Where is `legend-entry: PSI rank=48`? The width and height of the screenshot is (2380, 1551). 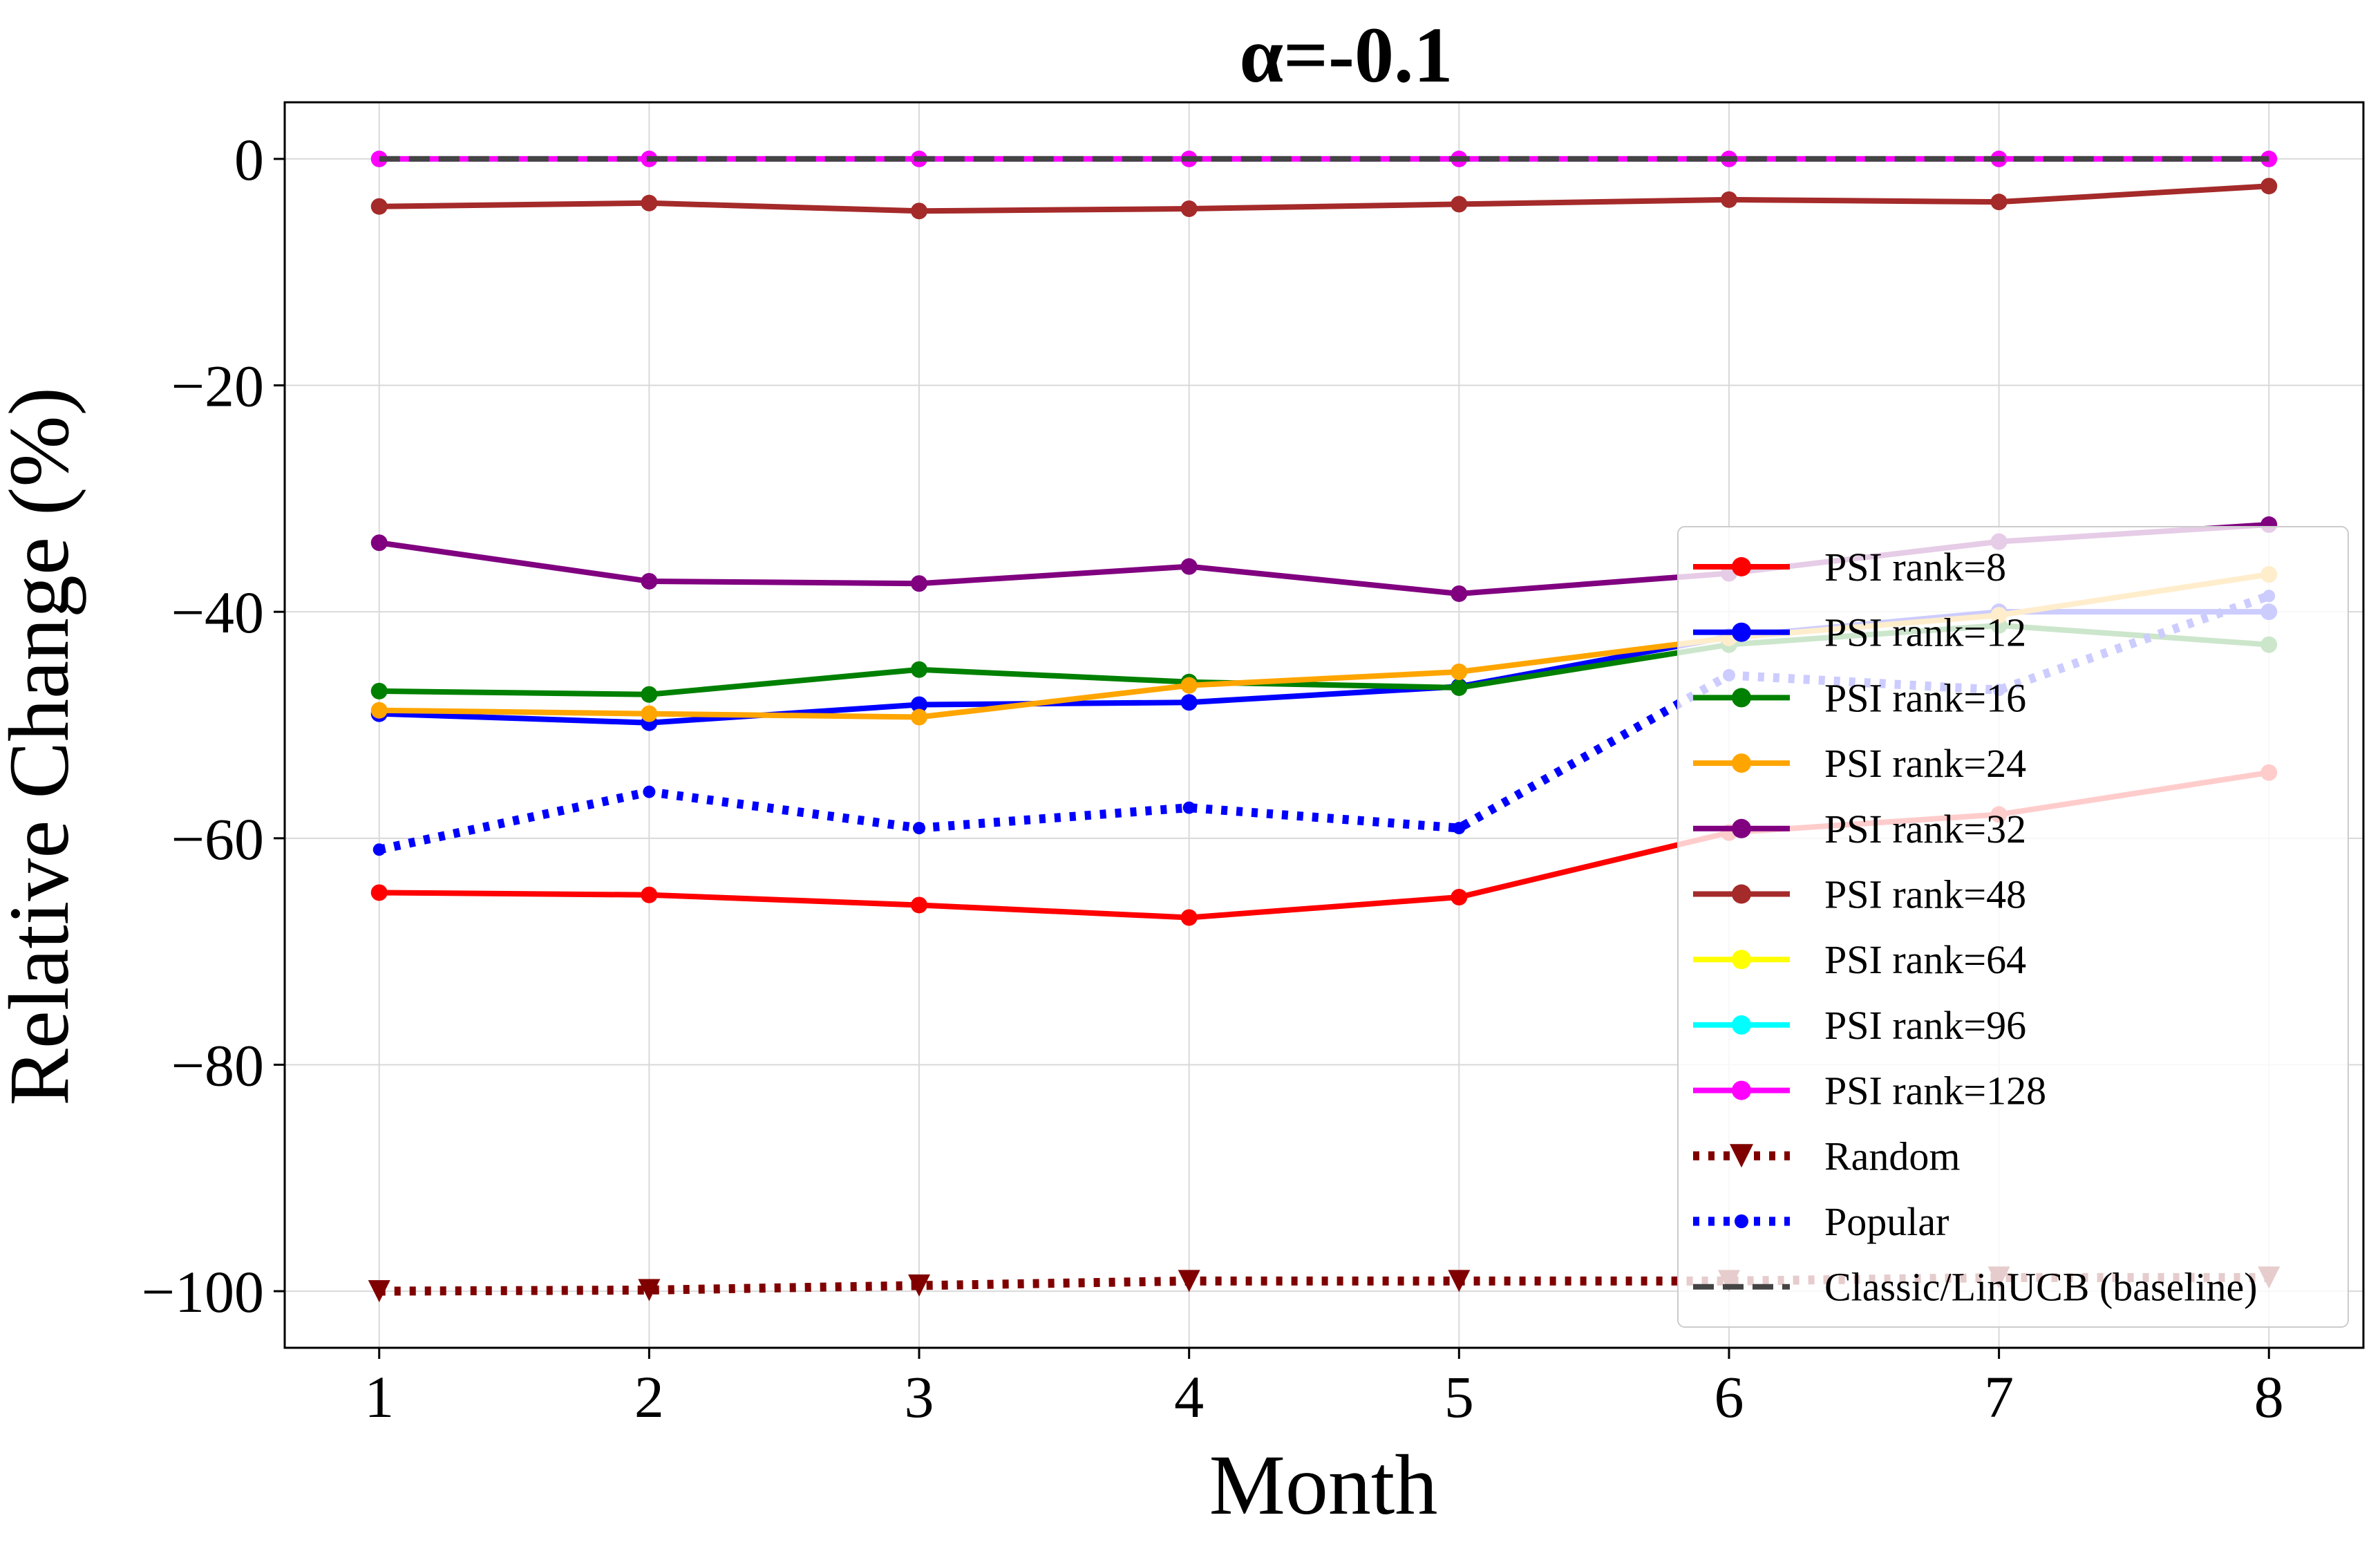 legend-entry: PSI rank=48 is located at coordinates (1859, 895).